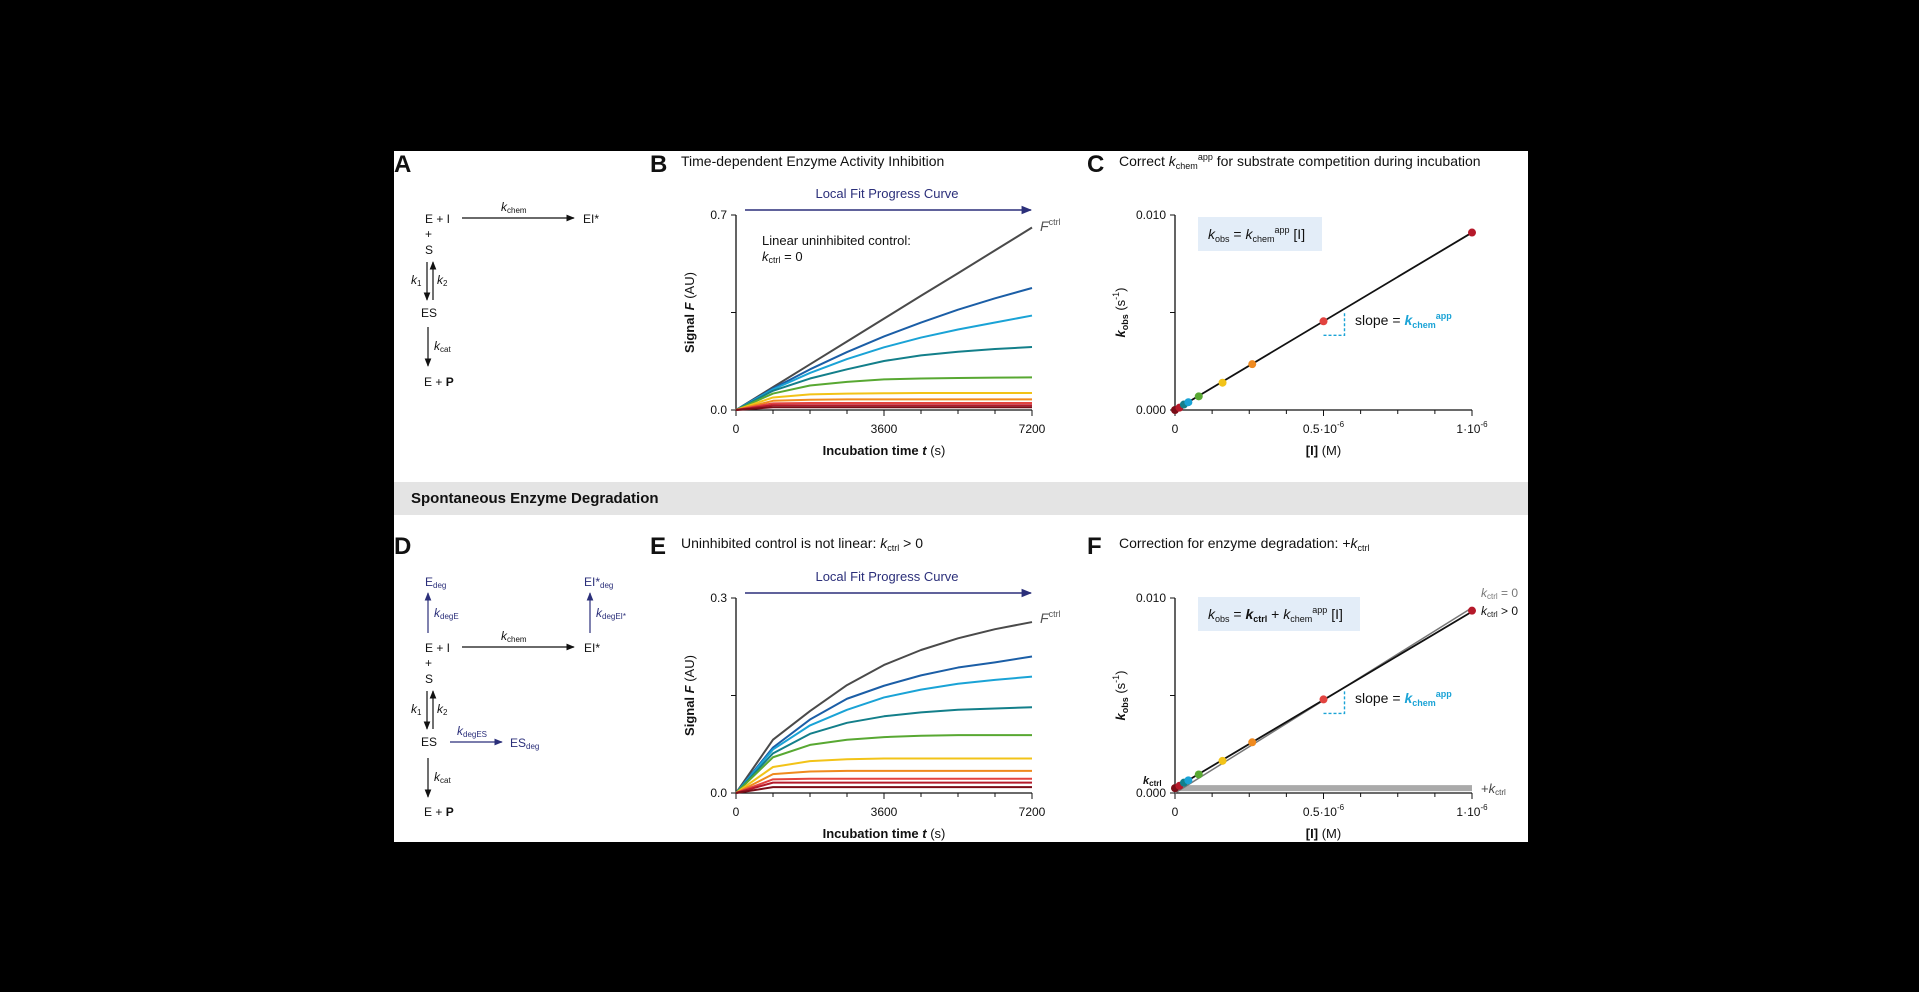 The width and height of the screenshot is (1919, 992). Describe the element at coordinates (1151, 793) in the screenshot. I see `y-tick-label-f: 0.000` at that location.